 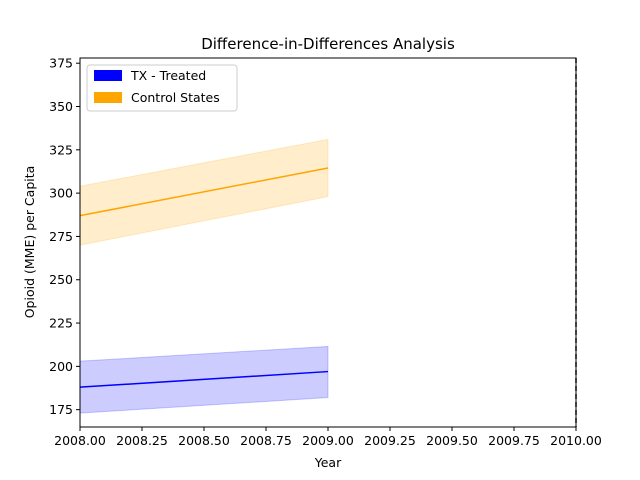 What do you see at coordinates (61, 409) in the screenshot?
I see `y-tick-label: 175` at bounding box center [61, 409].